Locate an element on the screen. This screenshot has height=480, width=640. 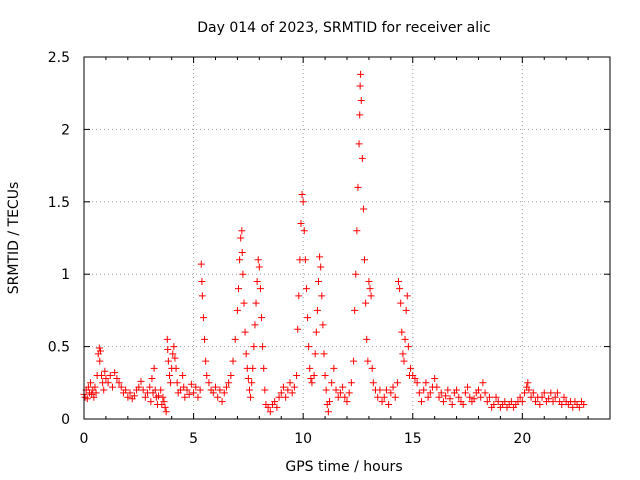
y-tick-label: 0.5 is located at coordinates (59, 348).